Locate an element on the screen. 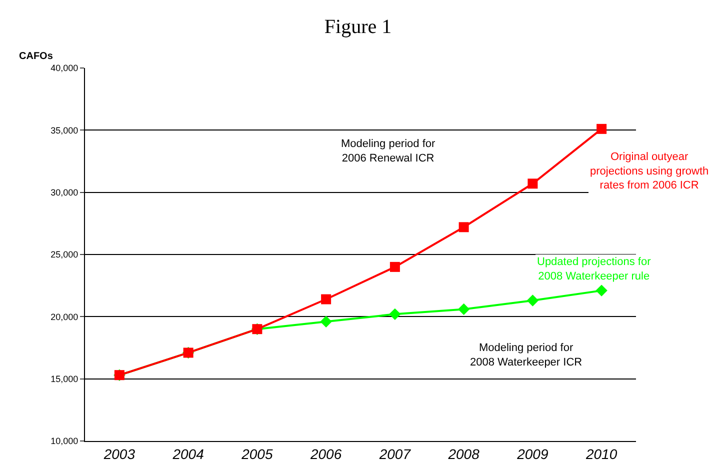 The image size is (716, 474). x-tick-label: 2004 is located at coordinates (188, 454).